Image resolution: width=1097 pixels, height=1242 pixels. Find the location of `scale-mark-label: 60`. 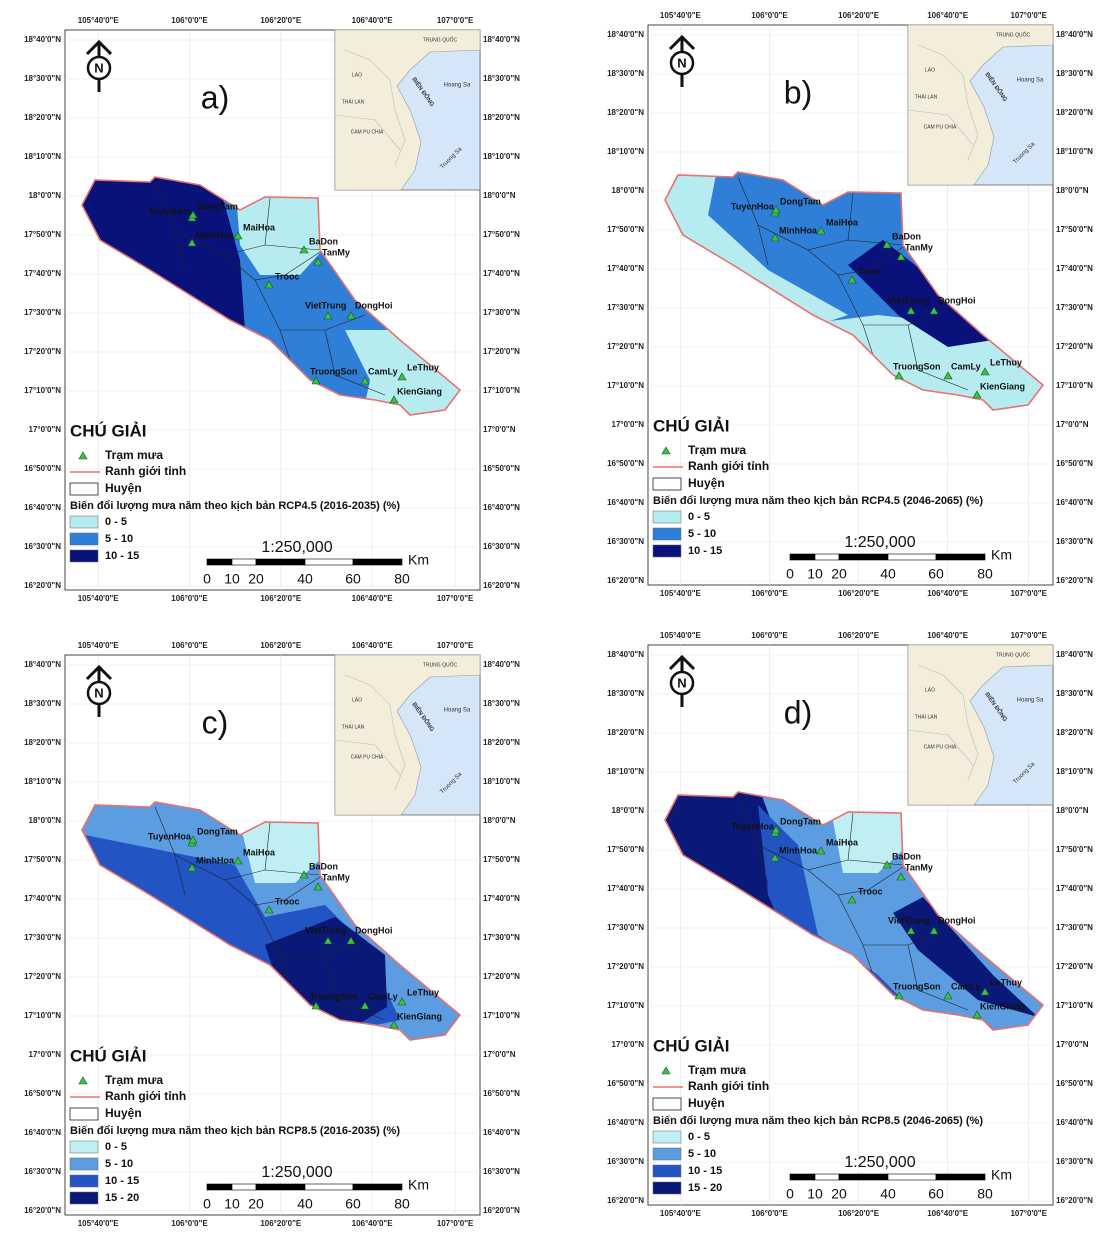

scale-mark-label: 60 is located at coordinates (936, 574).